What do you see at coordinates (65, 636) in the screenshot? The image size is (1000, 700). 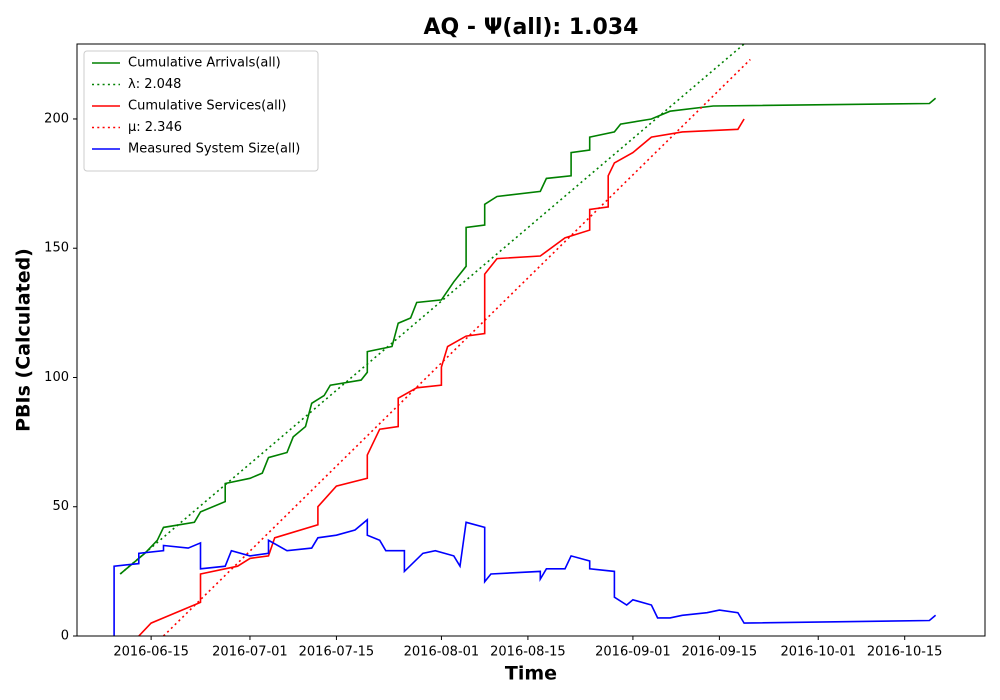 I see `y-tick-label: 0` at bounding box center [65, 636].